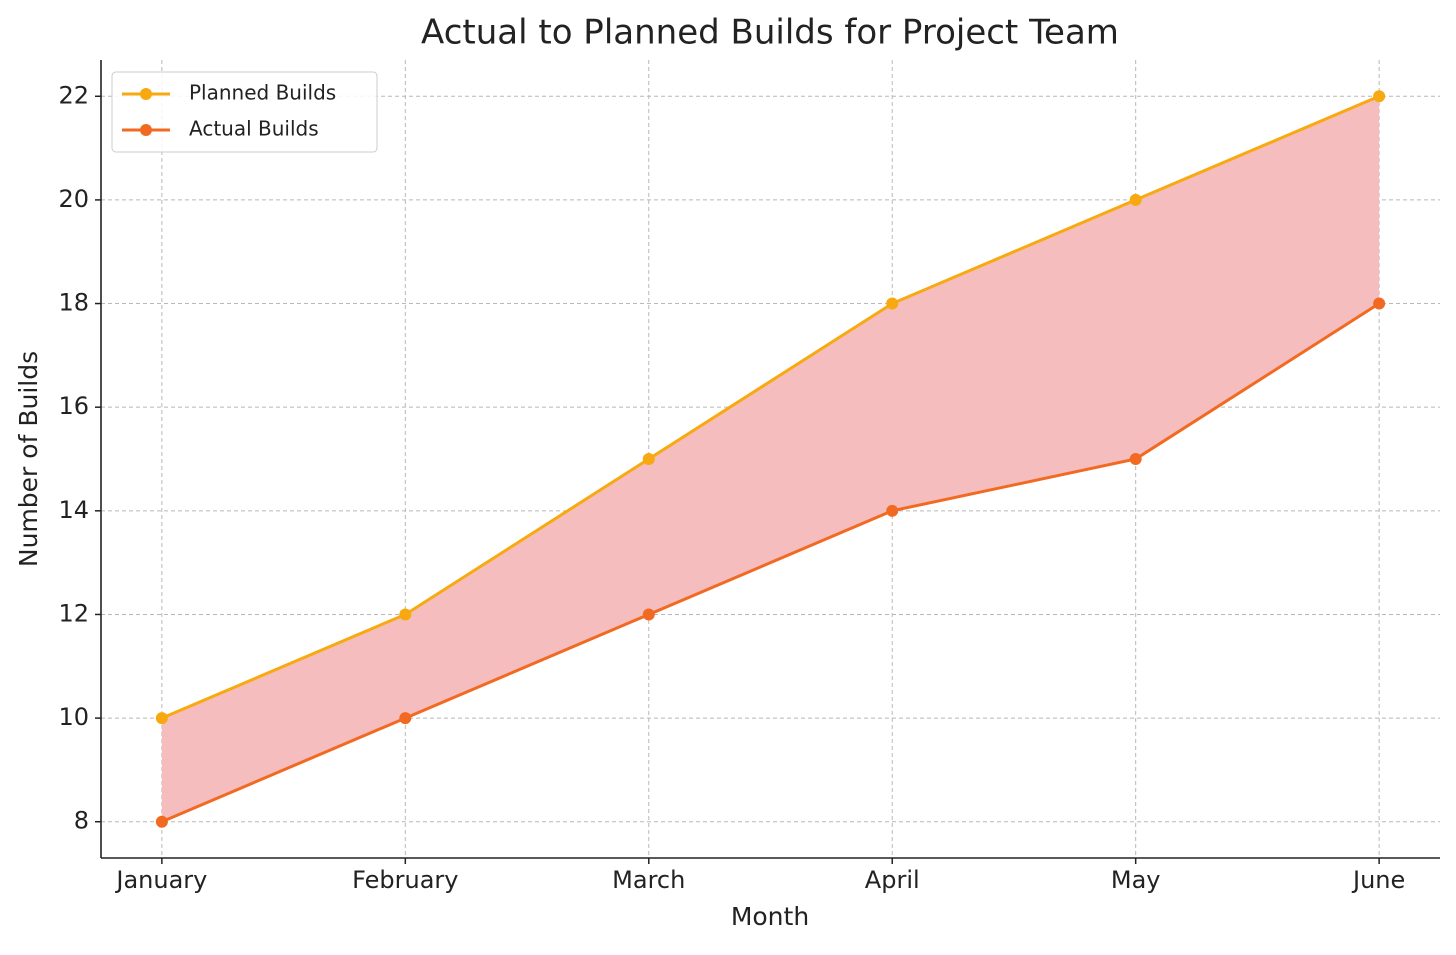  Describe the element at coordinates (73, 717) in the screenshot. I see `y-tick-label: 10` at that location.